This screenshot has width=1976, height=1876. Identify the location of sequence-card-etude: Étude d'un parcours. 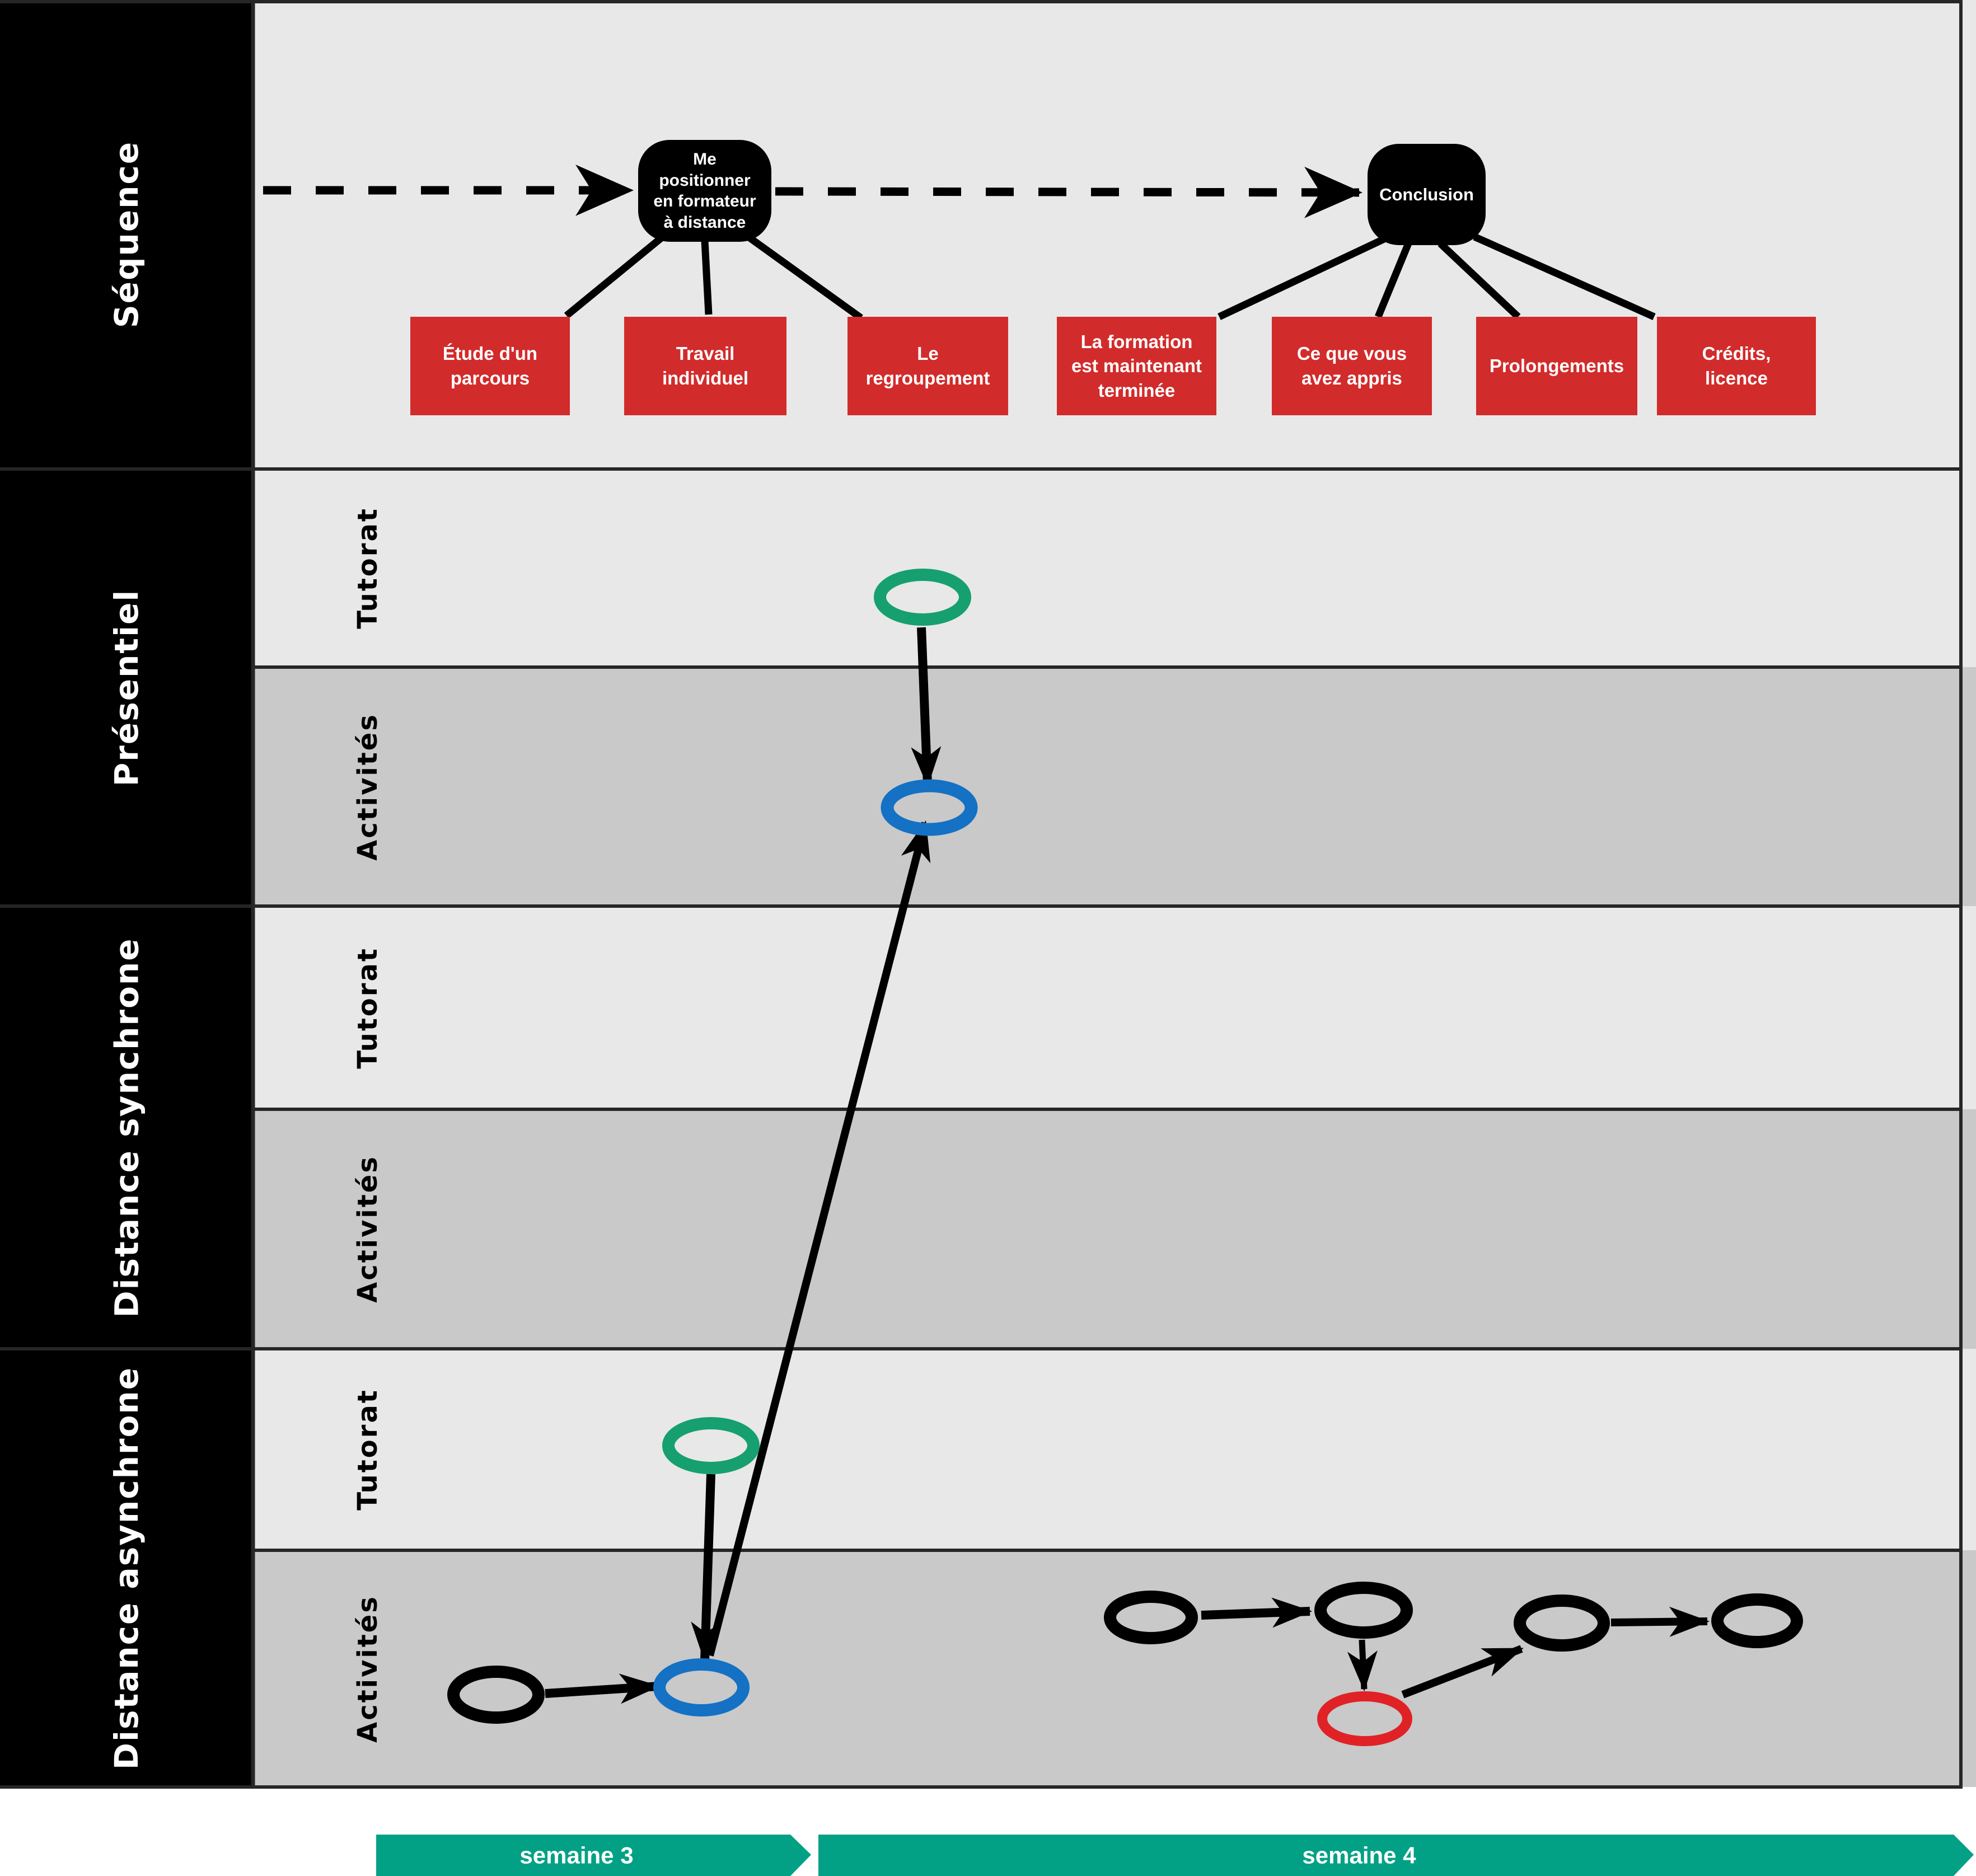
(490, 366).